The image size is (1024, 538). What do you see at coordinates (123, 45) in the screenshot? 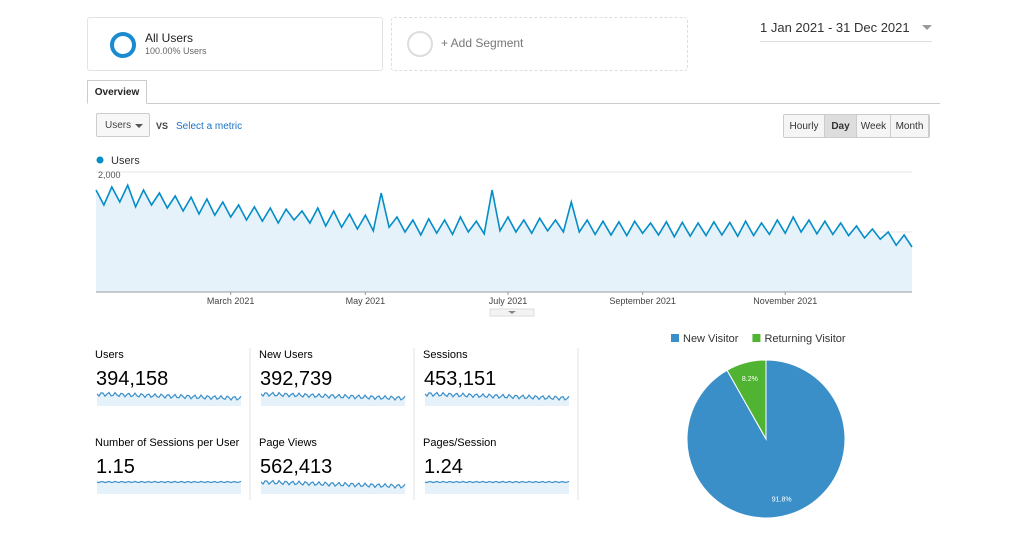
I see `segment-icon` at bounding box center [123, 45].